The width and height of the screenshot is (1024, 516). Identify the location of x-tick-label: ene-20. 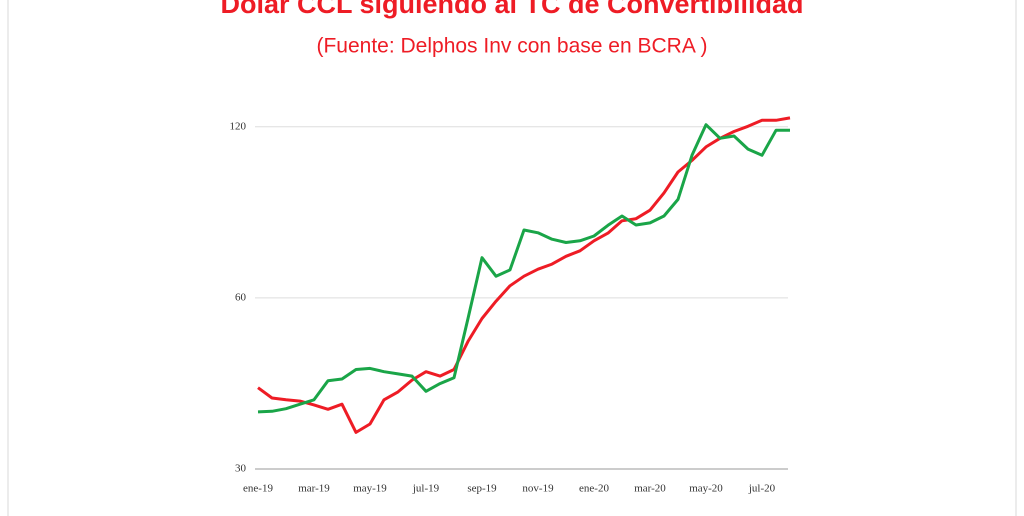
(594, 489).